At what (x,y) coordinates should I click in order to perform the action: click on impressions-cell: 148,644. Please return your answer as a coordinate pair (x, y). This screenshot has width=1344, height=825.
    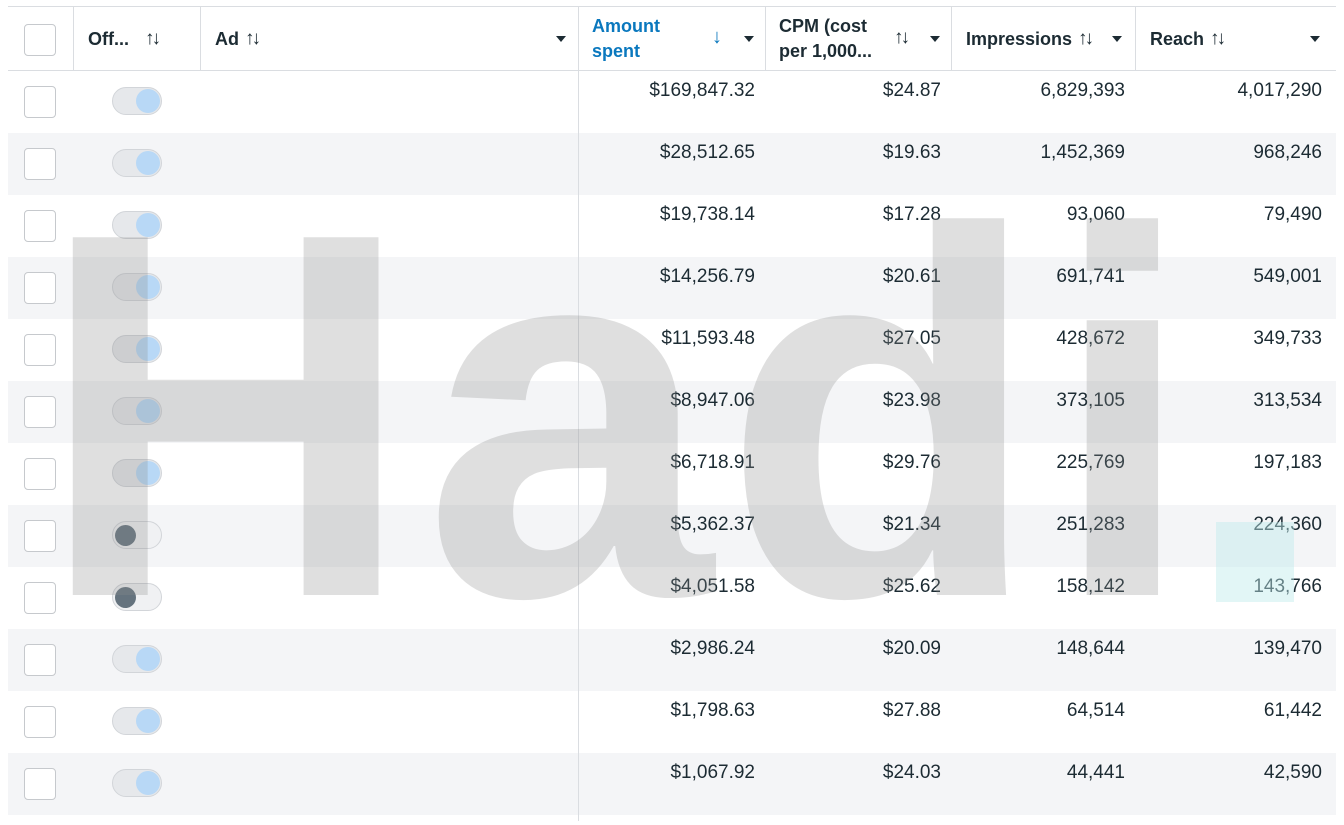
    Looking at the image, I should click on (1090, 648).